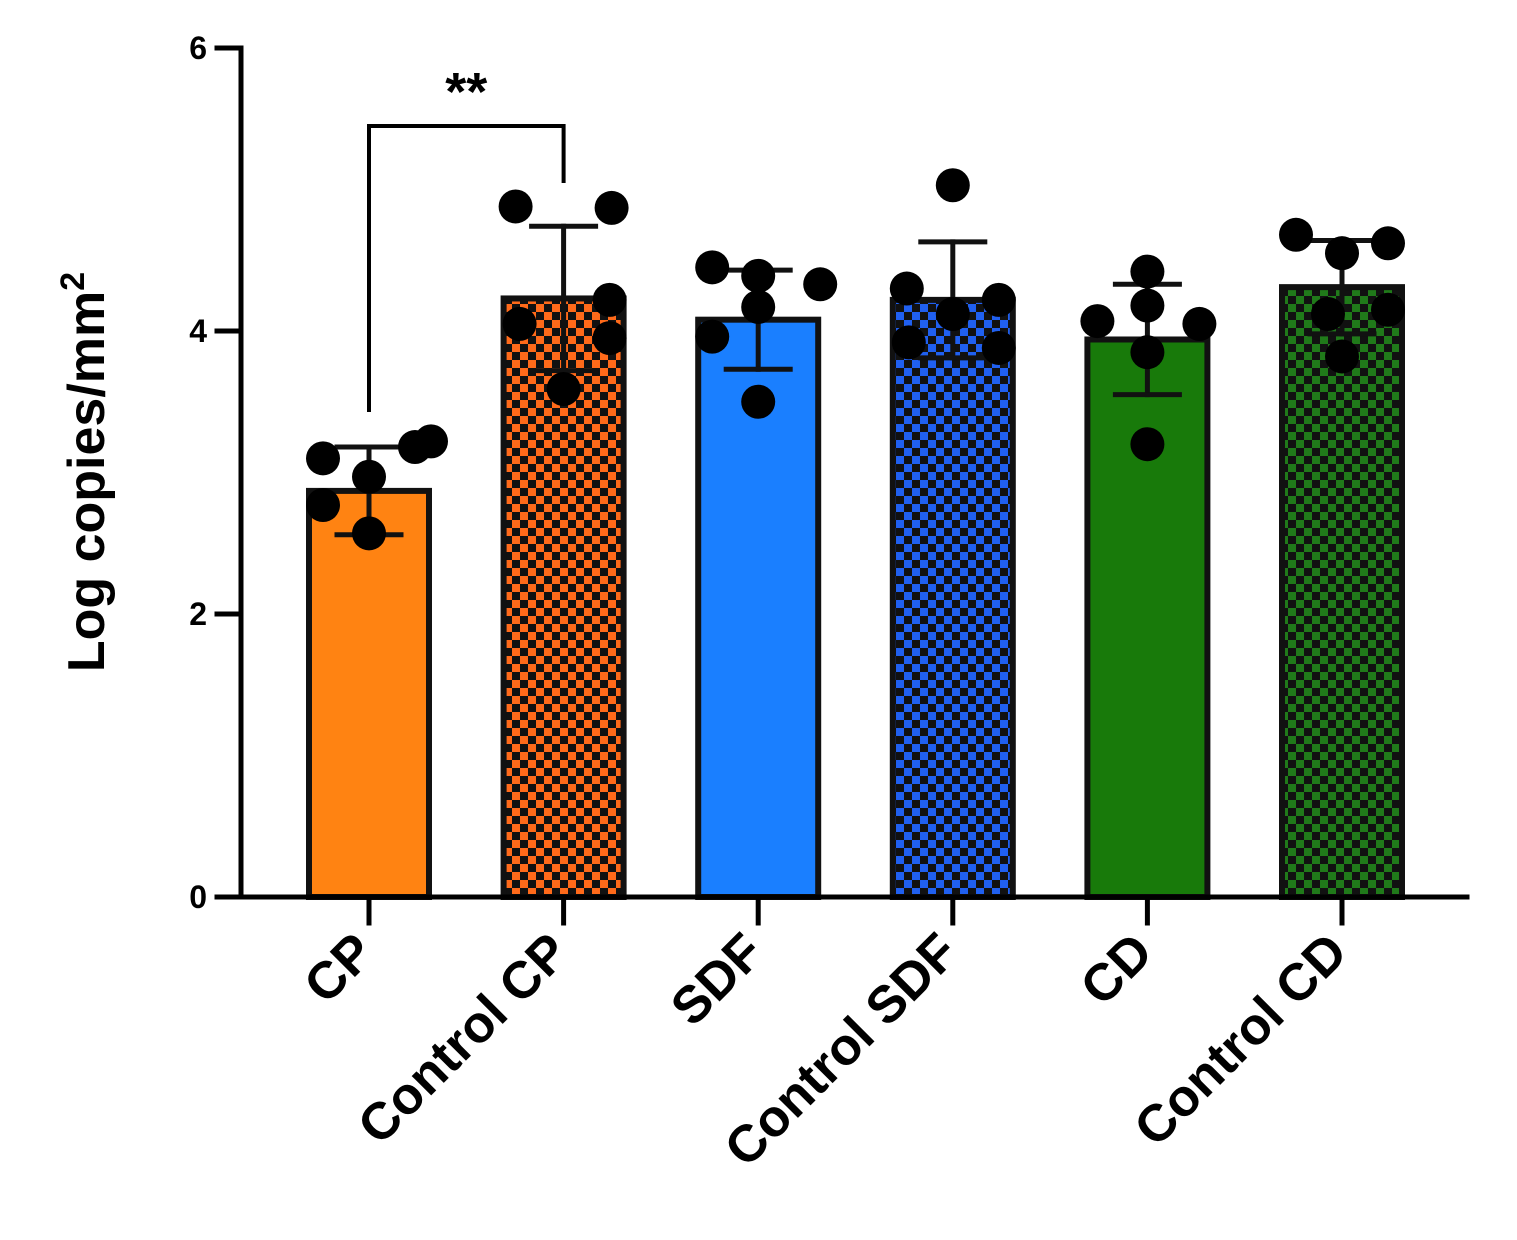 The width and height of the screenshot is (1517, 1240). What do you see at coordinates (87, 481) in the screenshot?
I see `y-axis-label-text: Log copies/mm` at bounding box center [87, 481].